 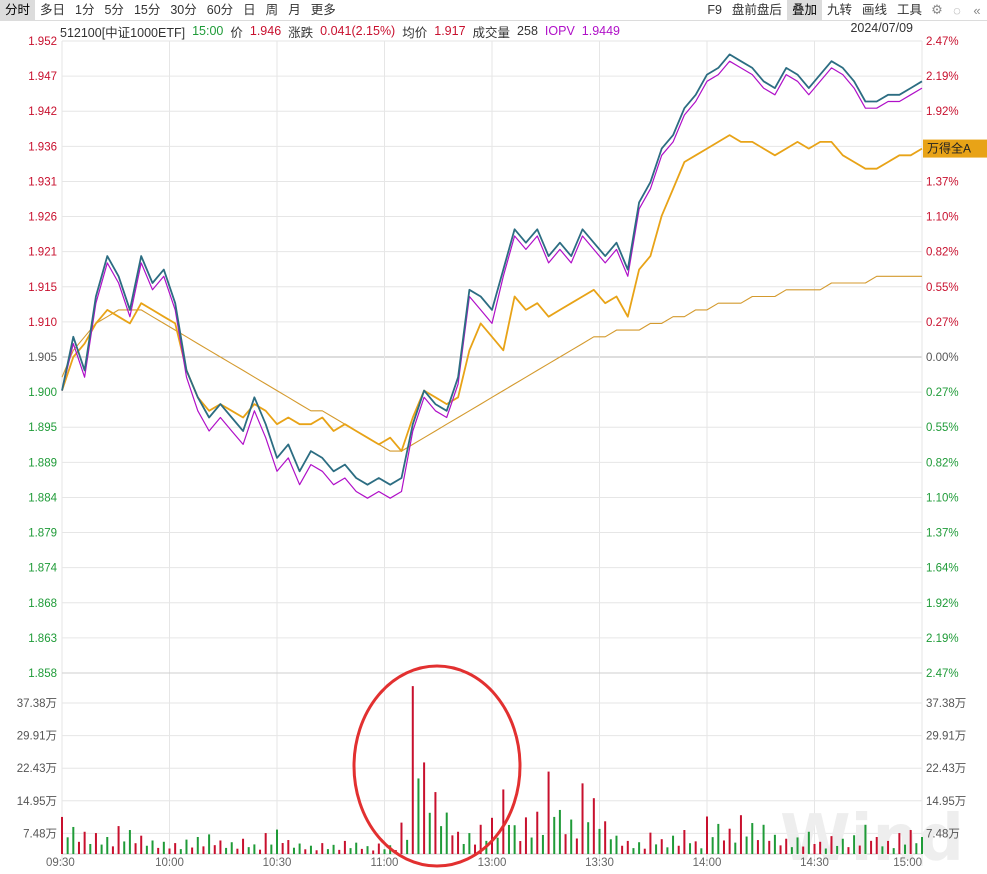 What do you see at coordinates (114, 10) in the screenshot?
I see `left-tab-3: 5分` at bounding box center [114, 10].